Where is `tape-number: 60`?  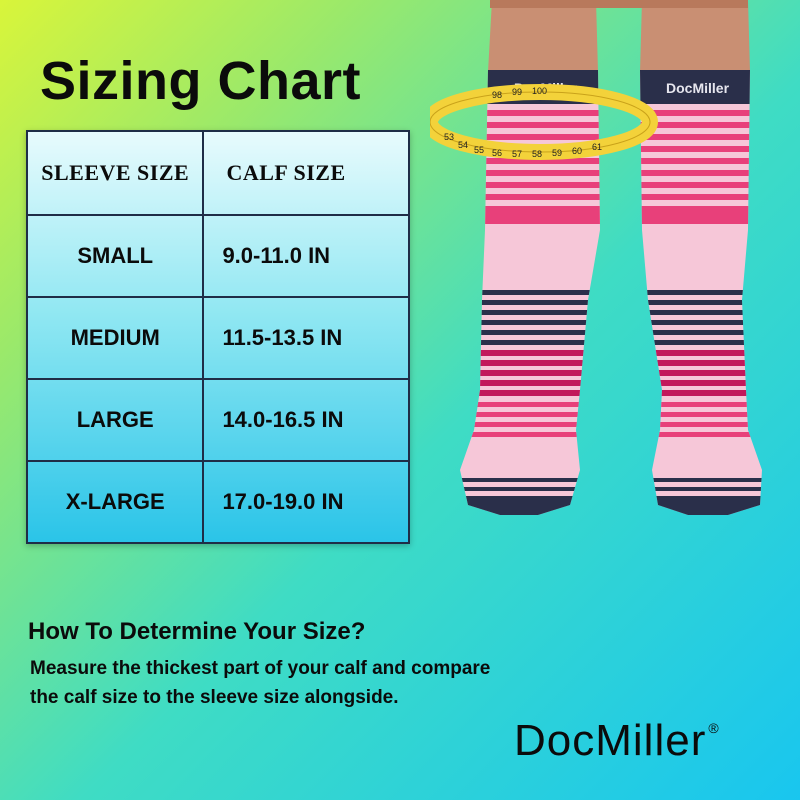 tape-number: 60 is located at coordinates (577, 151).